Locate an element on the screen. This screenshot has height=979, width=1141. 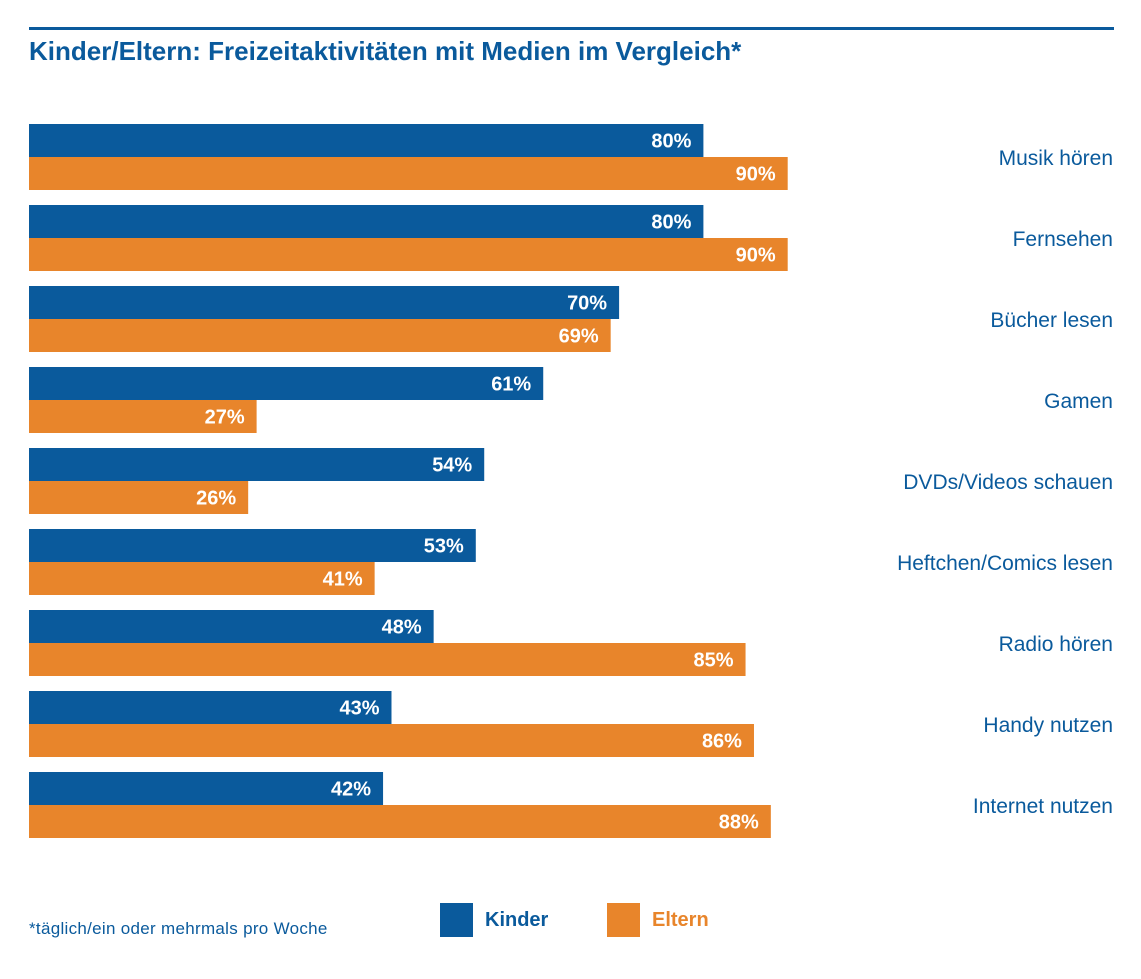
bar-group-musik-hoeren: 80% 90% Musik hören is located at coordinates (571, 157).